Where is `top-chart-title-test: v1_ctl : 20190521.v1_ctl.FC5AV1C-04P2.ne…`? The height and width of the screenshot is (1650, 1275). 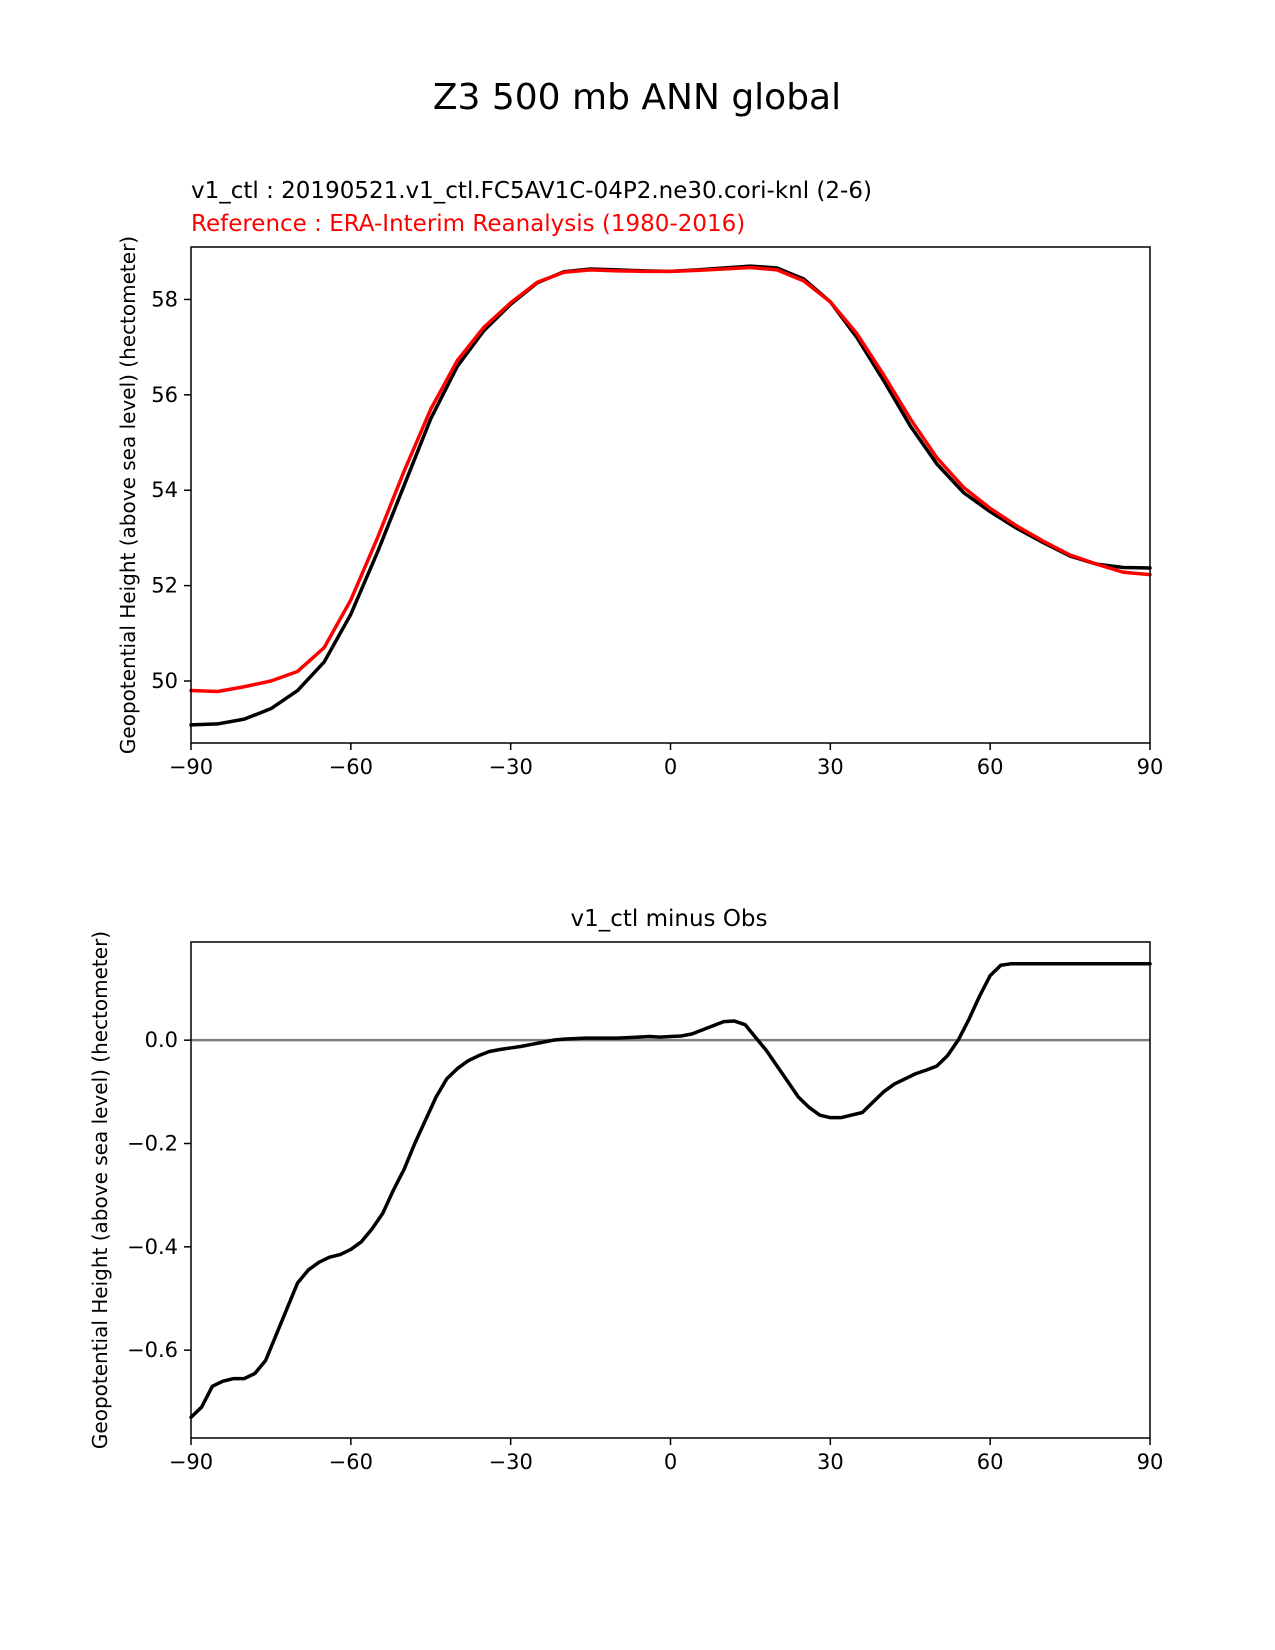 top-chart-title-test: v1_ctl : 20190521.v1_ctl.FC5AV1C-04P2.ne… is located at coordinates (531, 191).